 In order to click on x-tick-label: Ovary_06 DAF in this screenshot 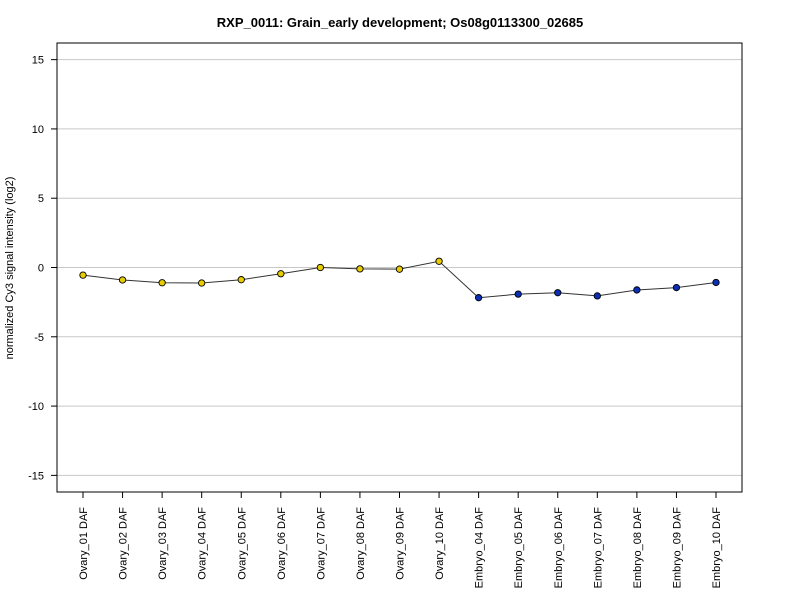, I will do `click(282, 543)`.